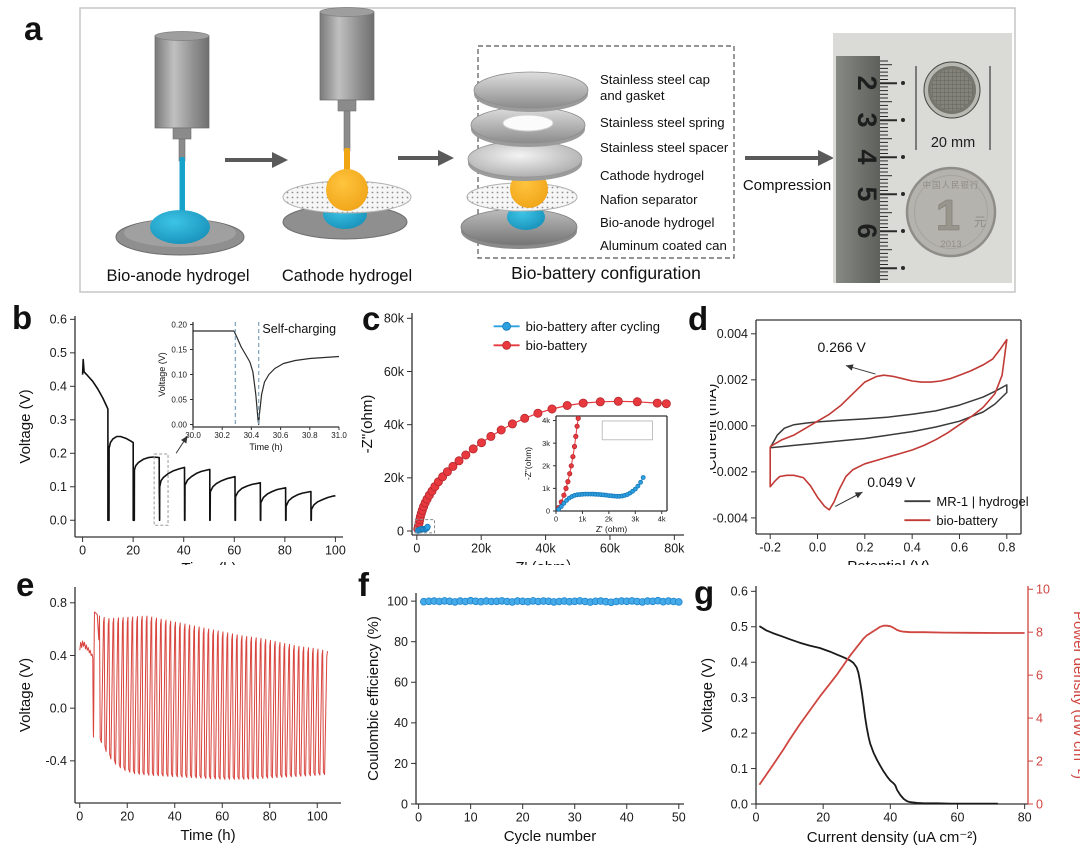 This screenshot has width=1080, height=852. What do you see at coordinates (177, 276) in the screenshot?
I see `bio-anode-caption: Bio-anode hydrogel` at bounding box center [177, 276].